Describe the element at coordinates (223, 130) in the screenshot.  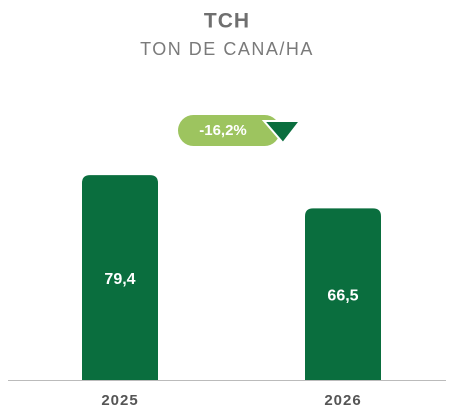
I see `annotation: -16,2%` at that location.